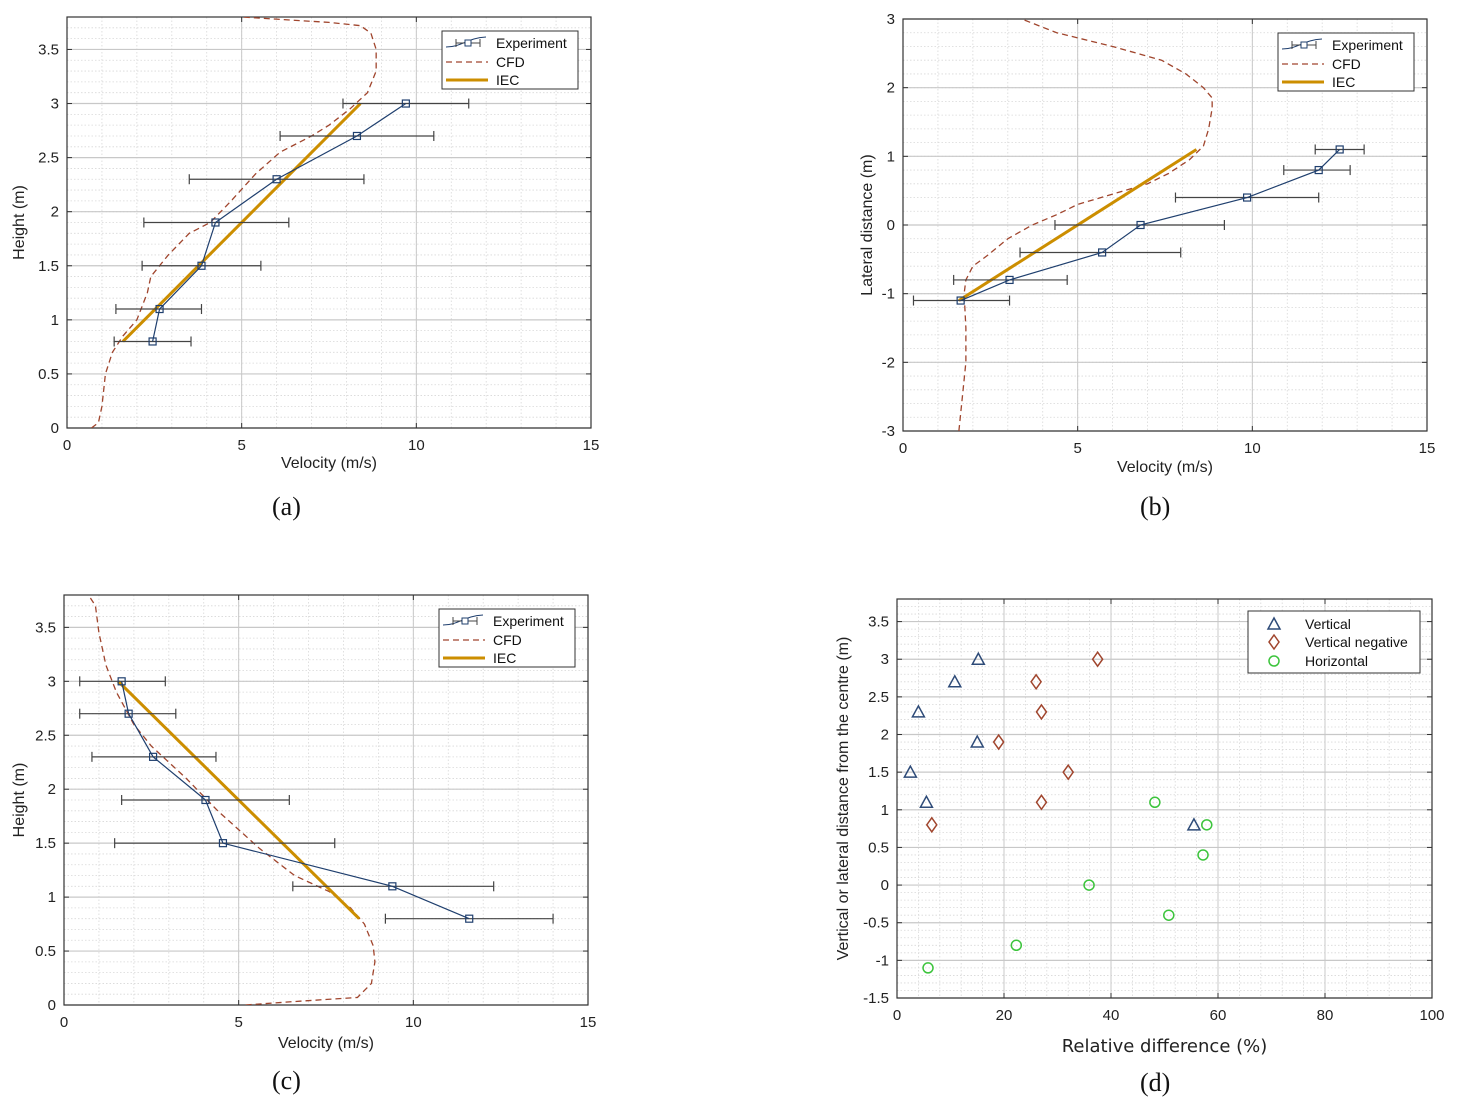 Image resolution: width=1459 pixels, height=1114 pixels. What do you see at coordinates (1356, 642) in the screenshot?
I see `legend-label: Vertical negative` at bounding box center [1356, 642].